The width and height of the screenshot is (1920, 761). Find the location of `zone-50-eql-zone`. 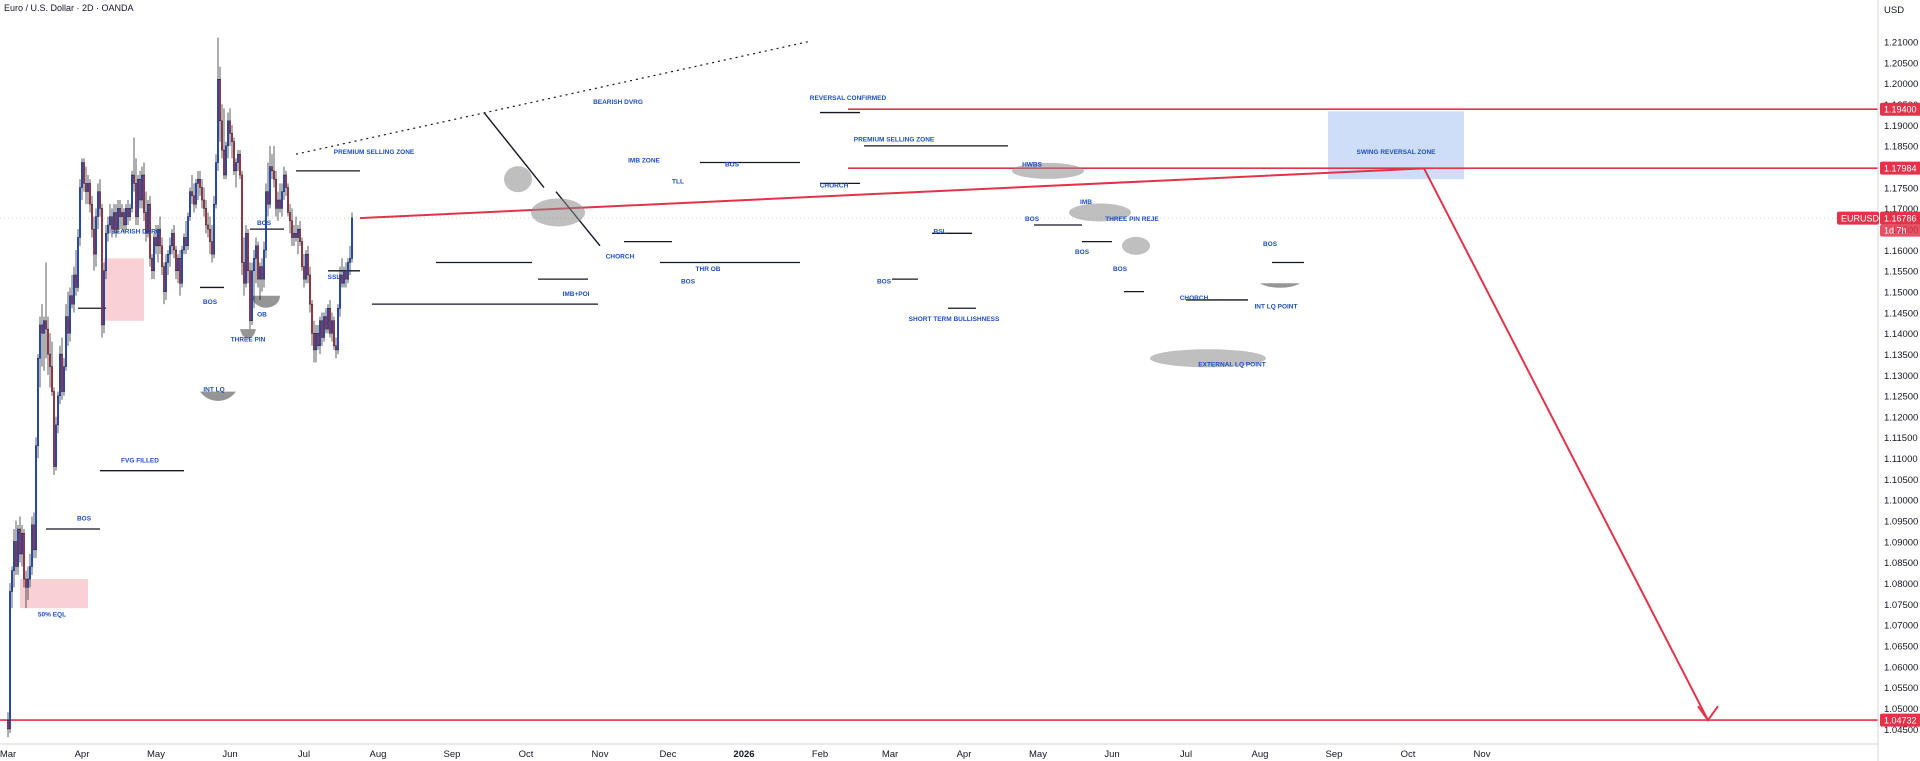

zone-50-eql-zone is located at coordinates (54, 593).